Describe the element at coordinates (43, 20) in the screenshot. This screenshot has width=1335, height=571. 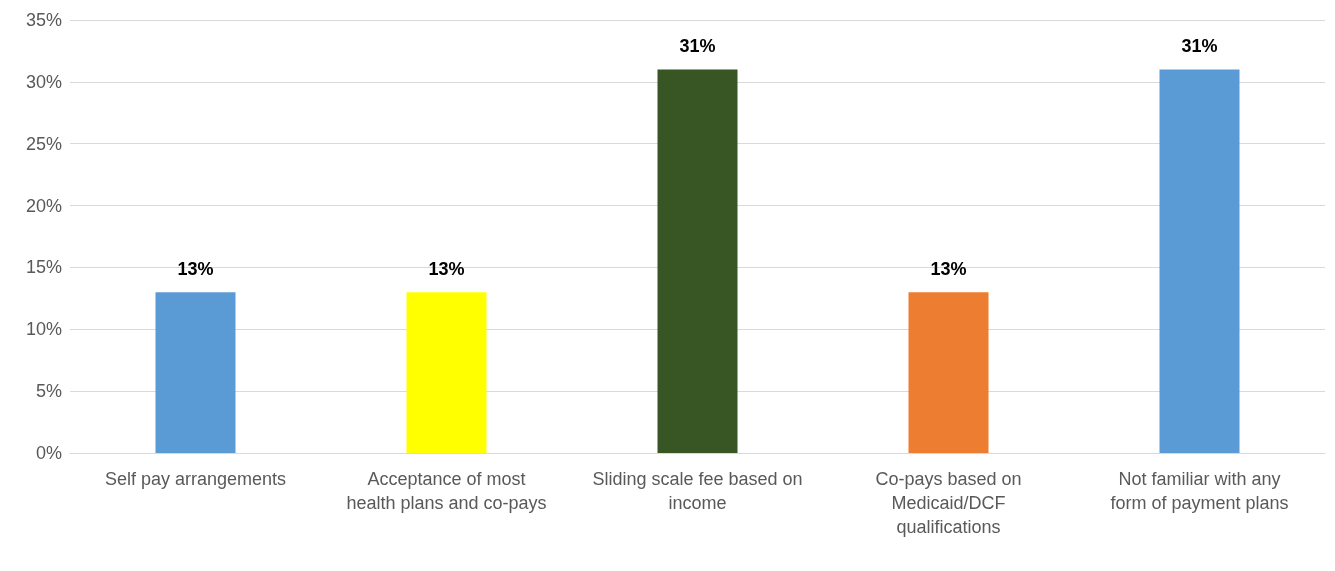
I see `y-tick-label: 35%` at that location.